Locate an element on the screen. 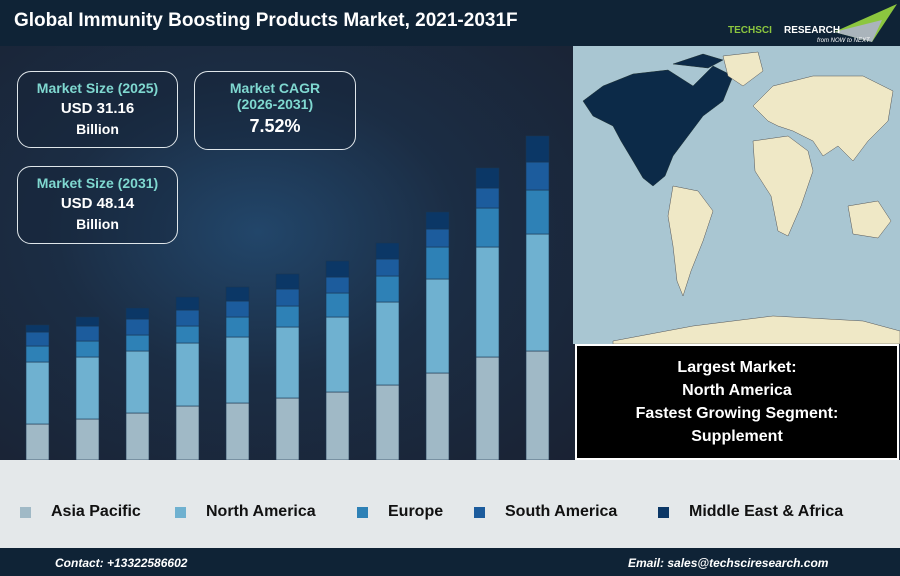 The height and width of the screenshot is (576, 900). market-size-2031-card: Market Size (2031) USD 48.14 Billion is located at coordinates (97, 205).